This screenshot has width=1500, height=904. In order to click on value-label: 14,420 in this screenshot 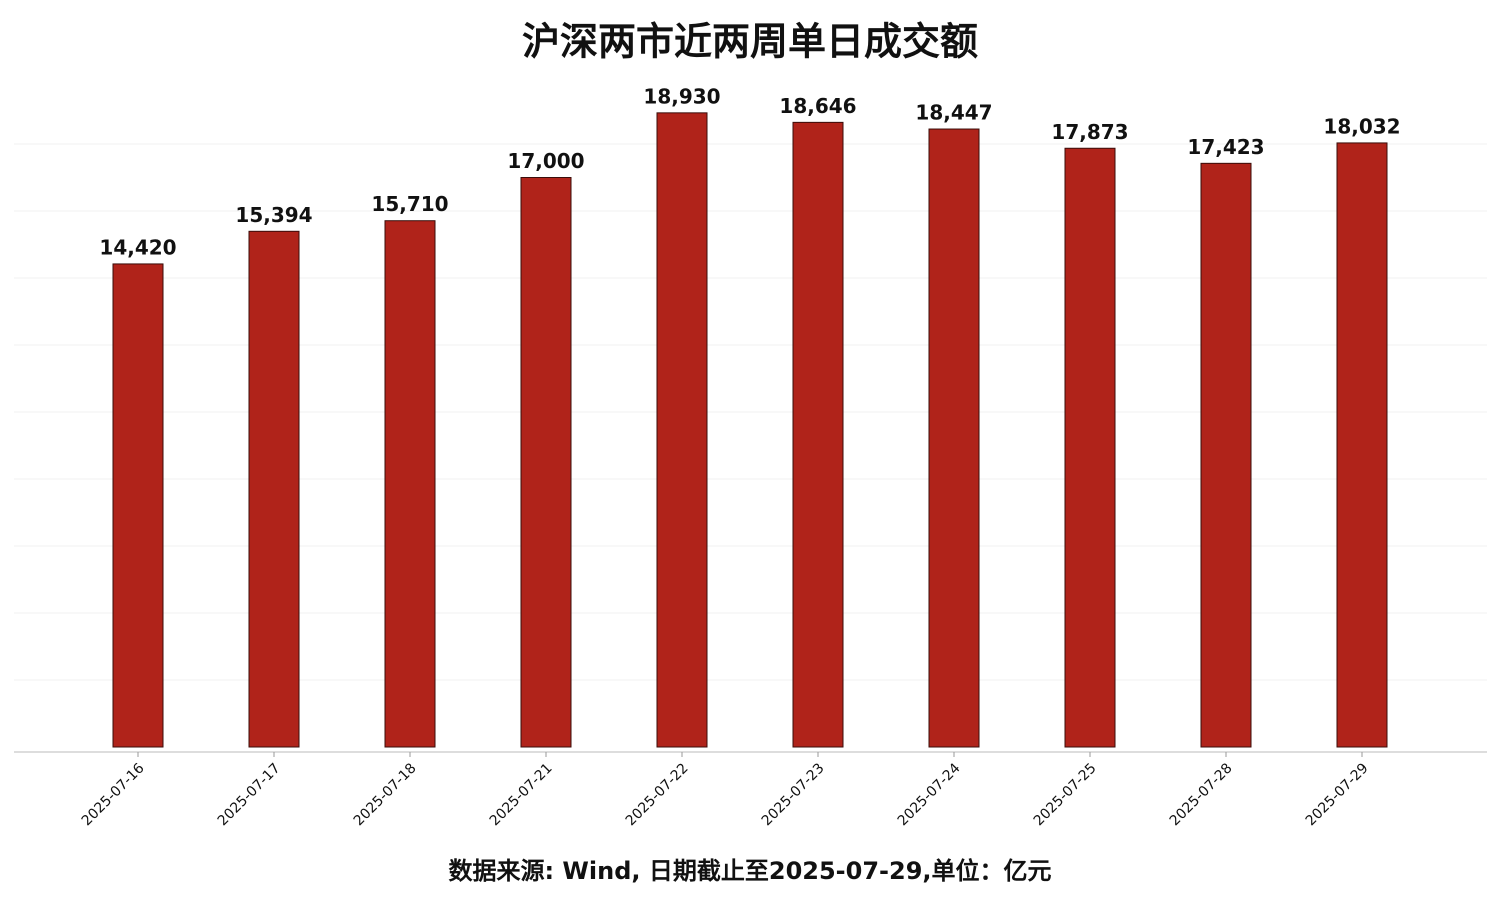, I will do `click(137, 247)`.